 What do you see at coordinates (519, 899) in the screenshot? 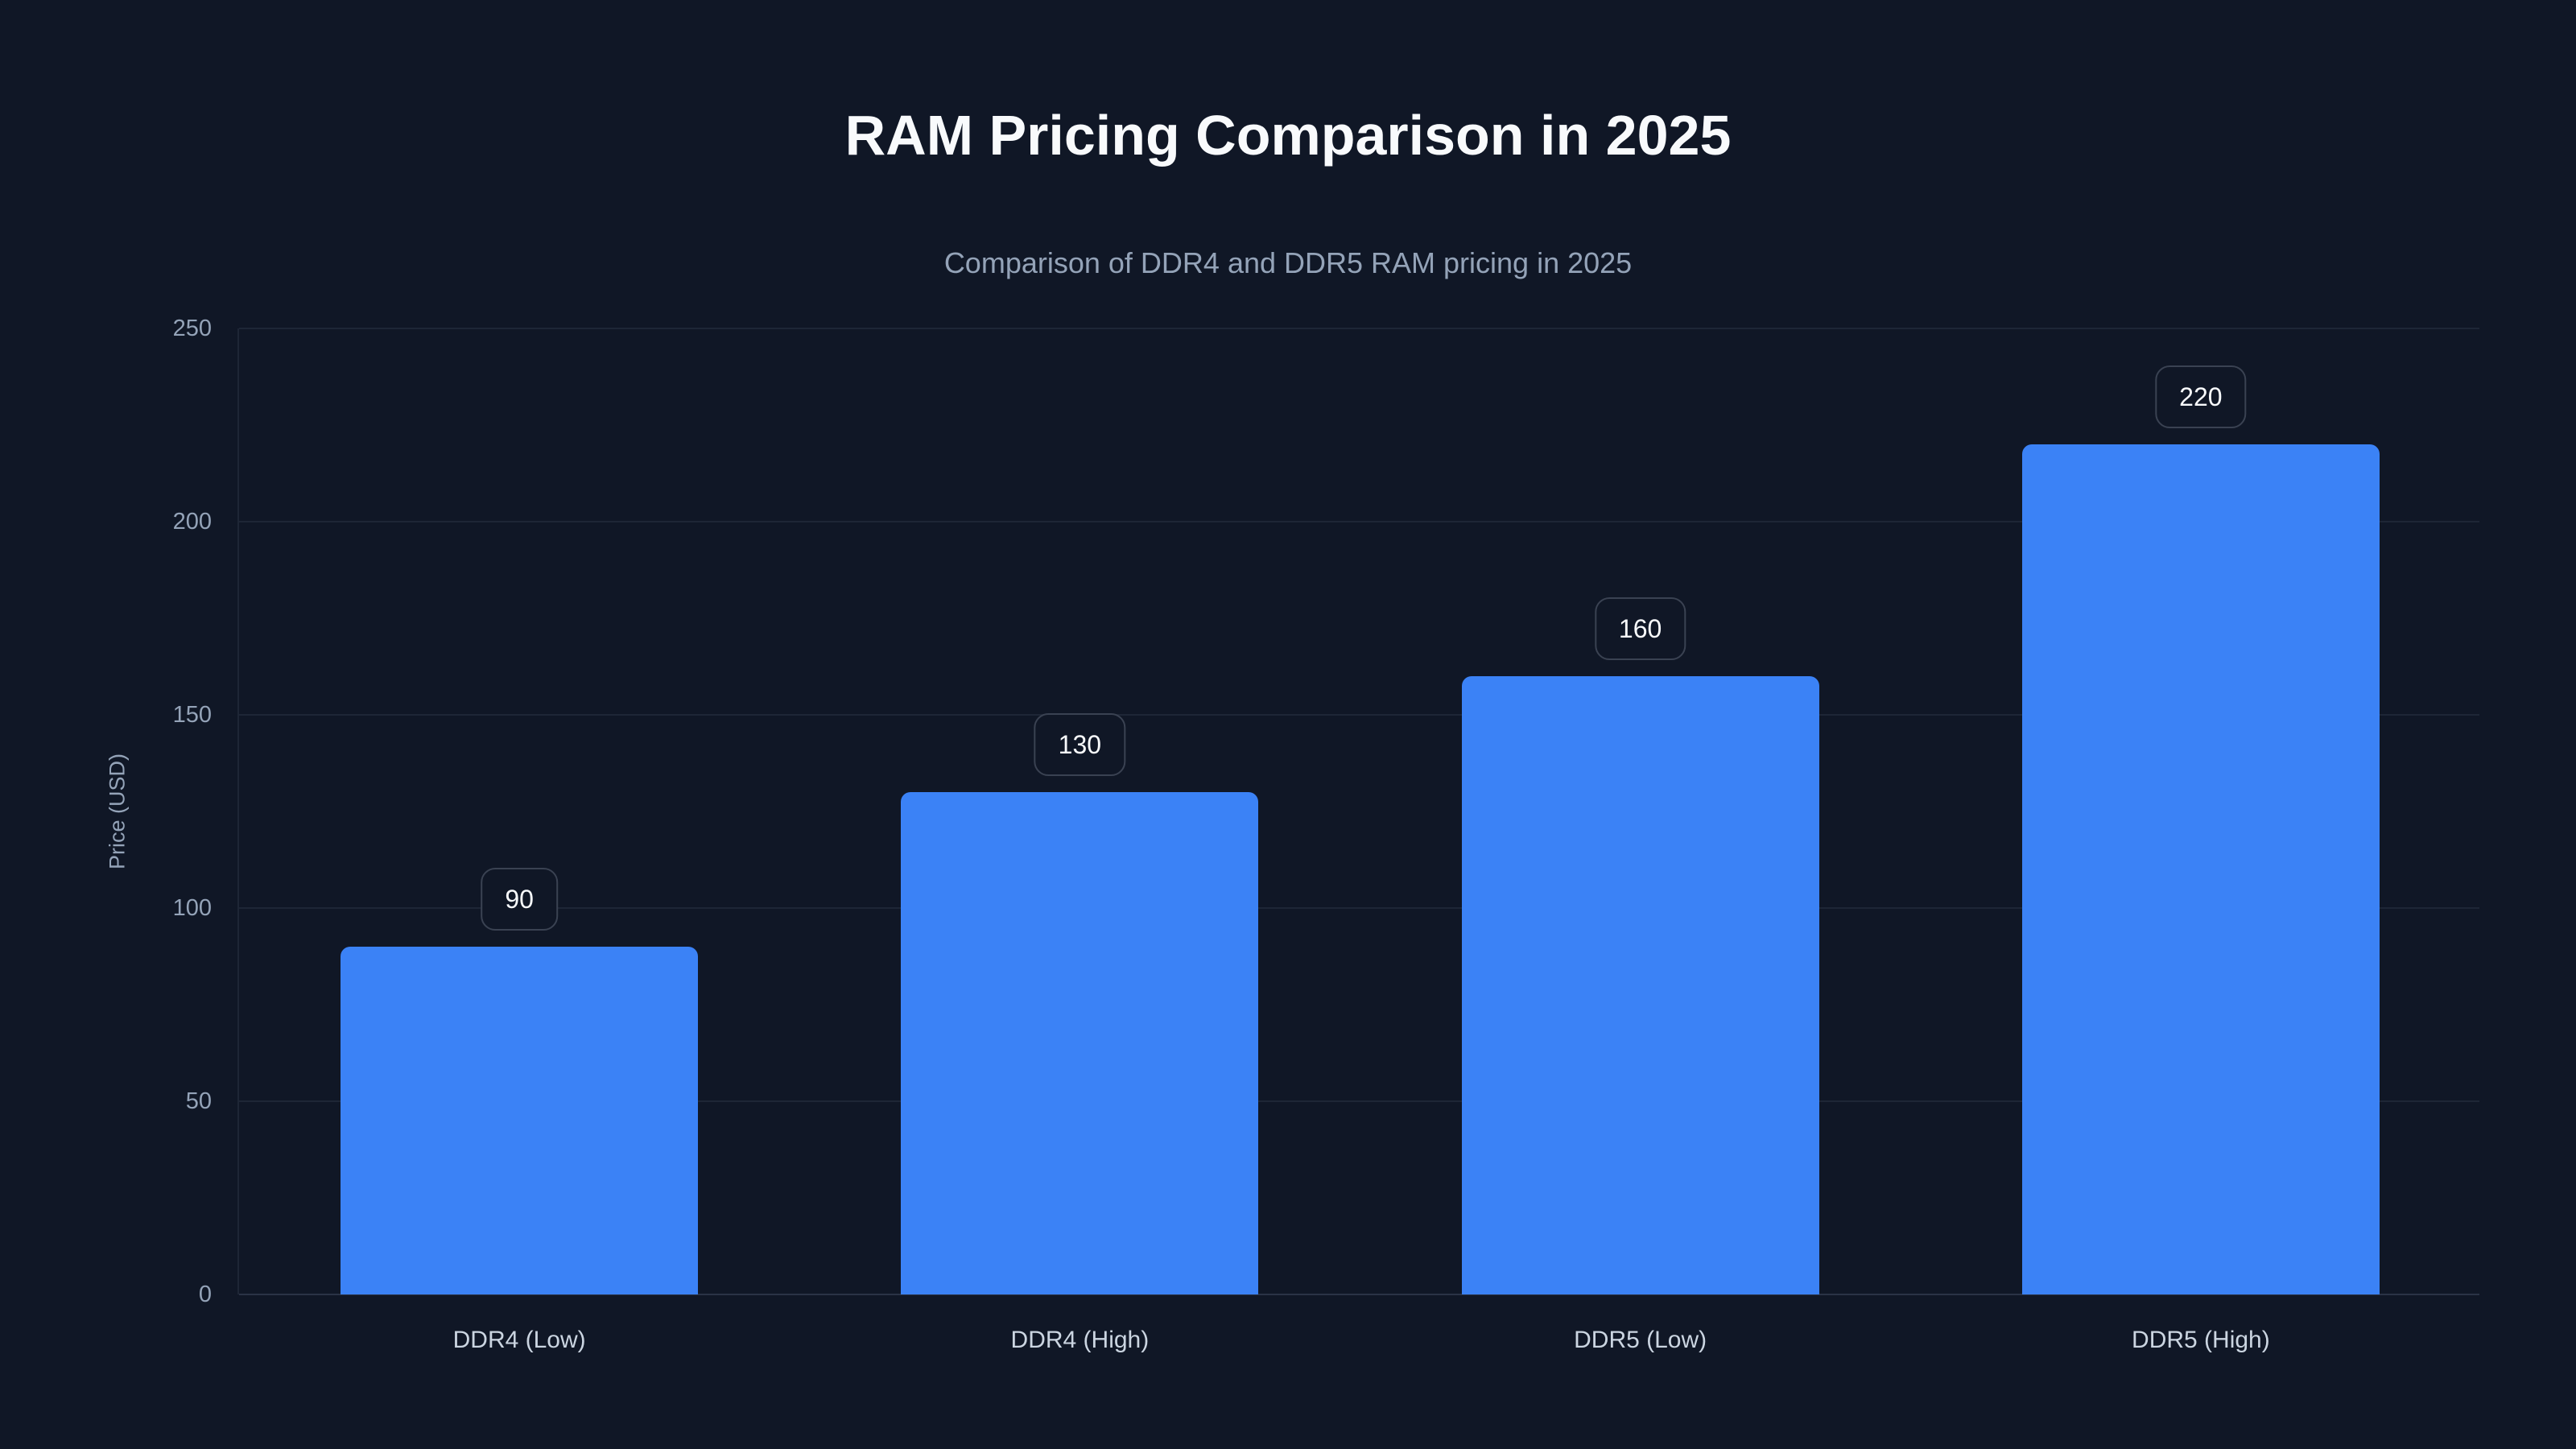
I see `value-badge-90: 90` at bounding box center [519, 899].